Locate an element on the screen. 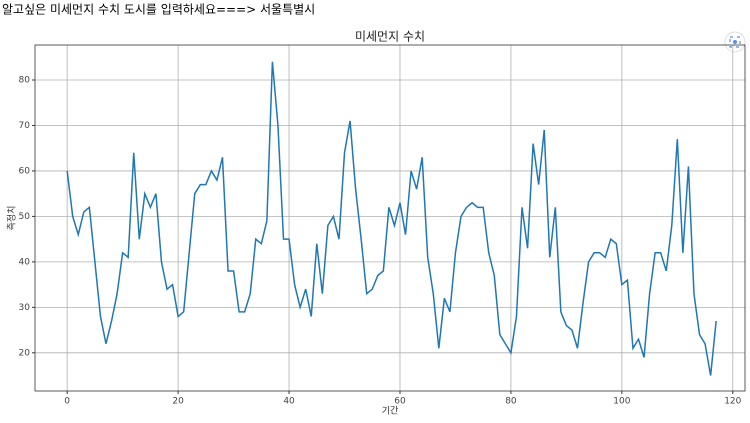  x-tick-label: 40 is located at coordinates (289, 402).